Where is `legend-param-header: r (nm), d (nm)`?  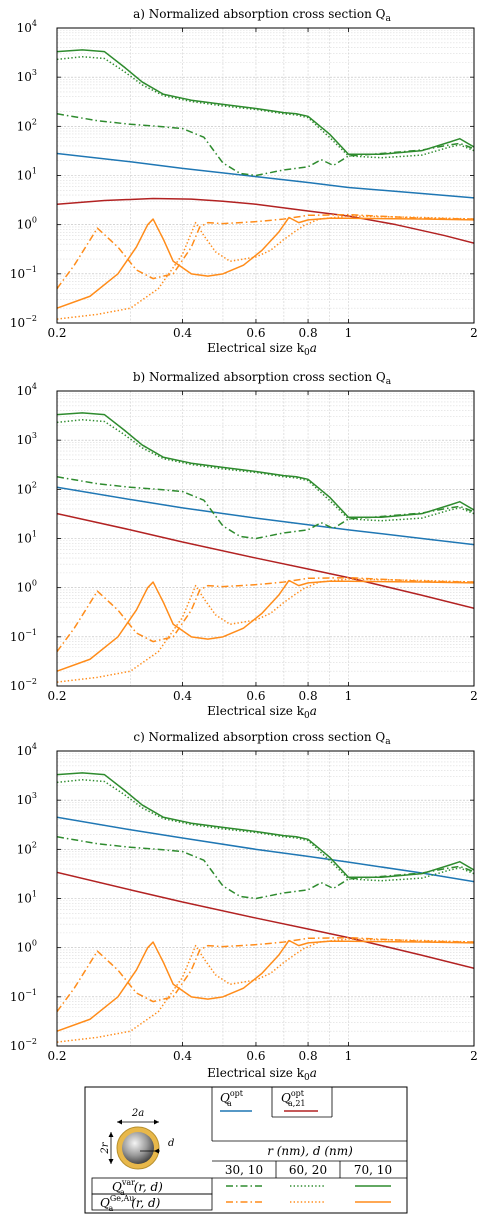
legend-param-header: r (nm), d (nm) is located at coordinates (310, 1151).